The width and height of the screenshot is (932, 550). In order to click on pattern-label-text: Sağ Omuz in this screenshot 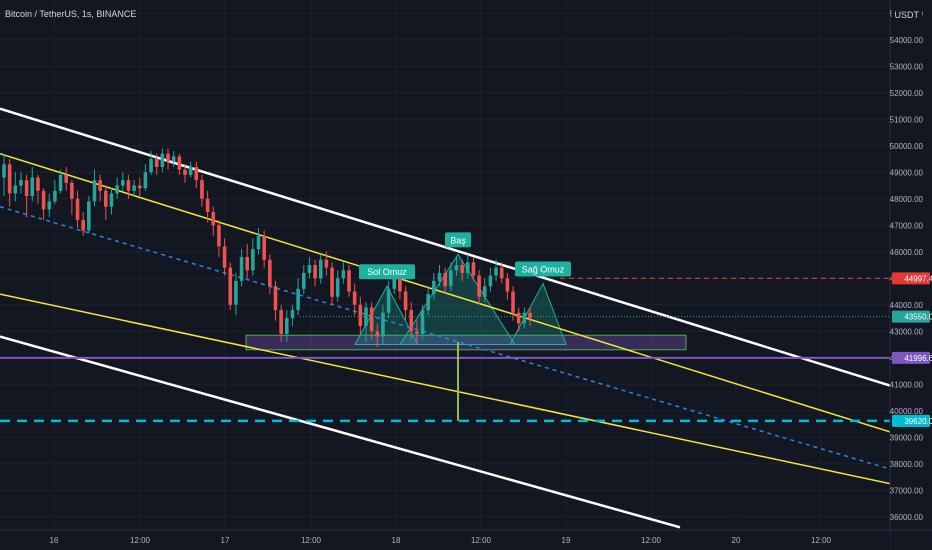, I will do `click(543, 270)`.